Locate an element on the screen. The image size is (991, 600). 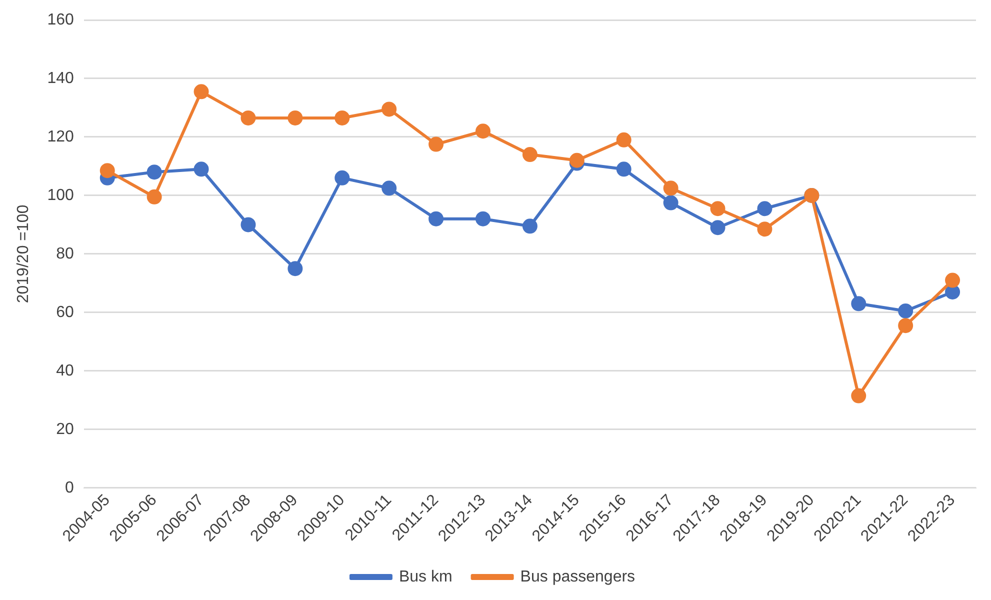
y-tick-label: 160 is located at coordinates (60, 19).